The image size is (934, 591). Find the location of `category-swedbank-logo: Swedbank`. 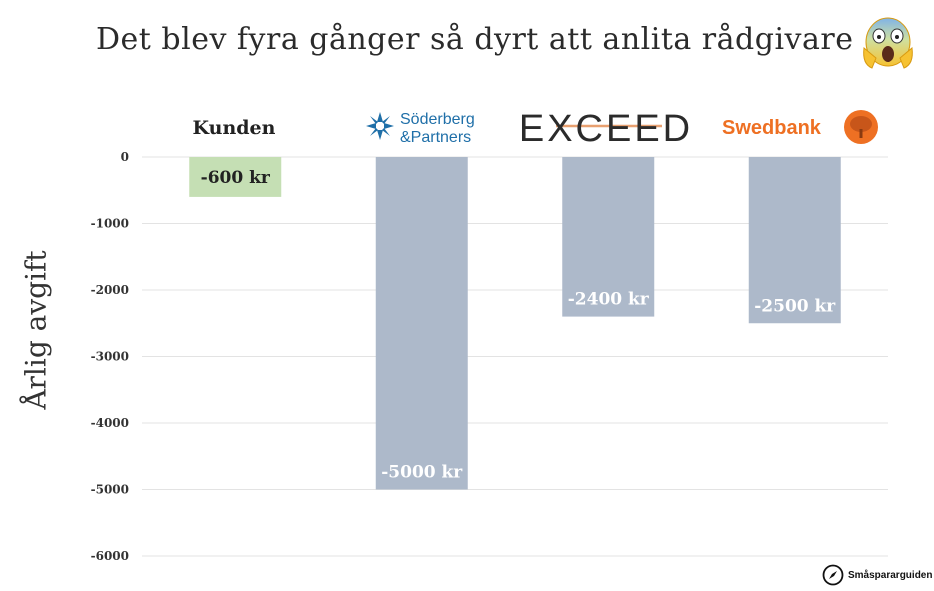

category-swedbank-logo: Swedbank is located at coordinates (800, 127).